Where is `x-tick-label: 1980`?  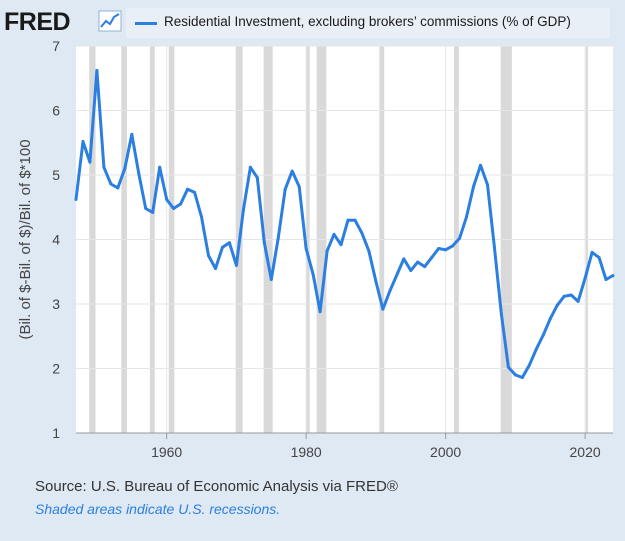
x-tick-label: 1980 is located at coordinates (306, 452).